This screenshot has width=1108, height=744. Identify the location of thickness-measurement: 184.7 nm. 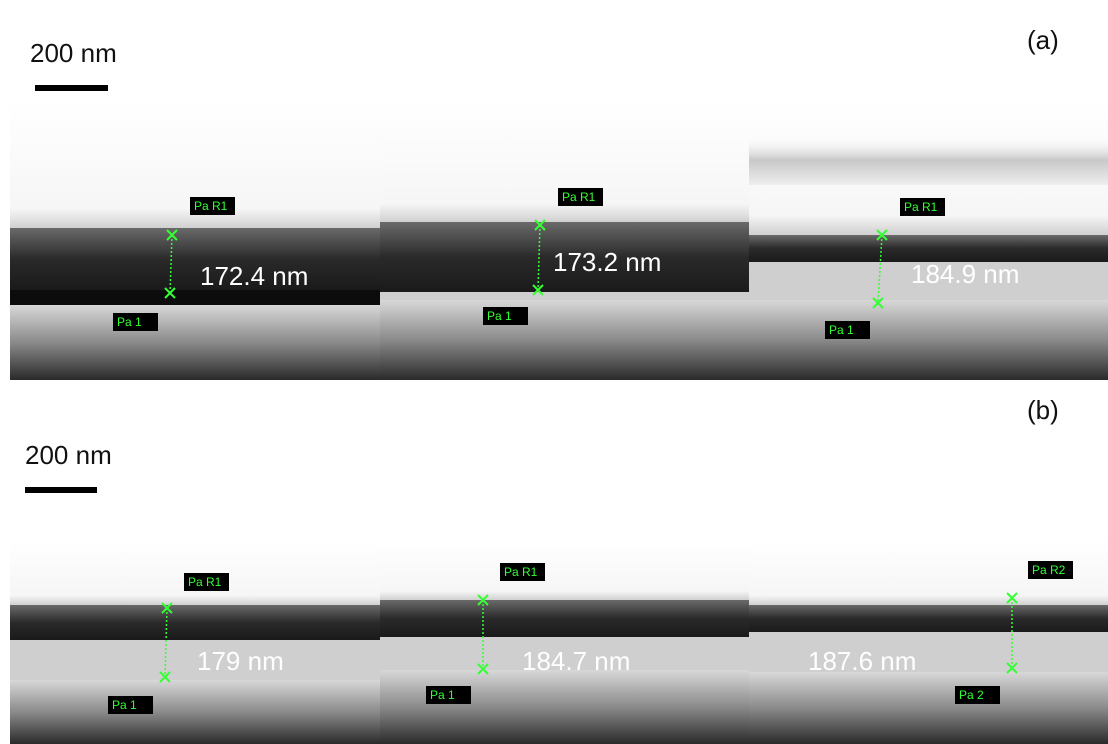
(576, 661).